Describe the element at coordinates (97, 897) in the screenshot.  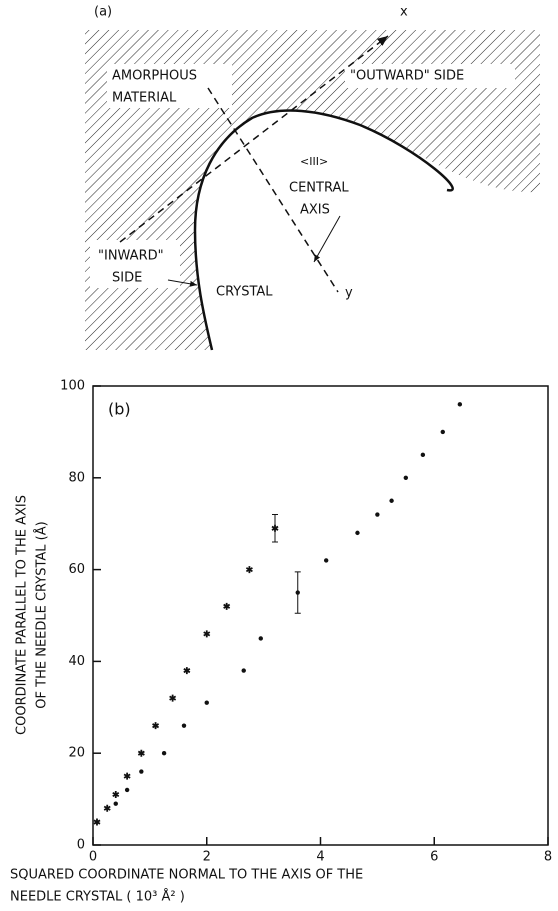
I see `x-axis-label: NEEDLE CRYSTAL ( 10³ Å² )` at that location.